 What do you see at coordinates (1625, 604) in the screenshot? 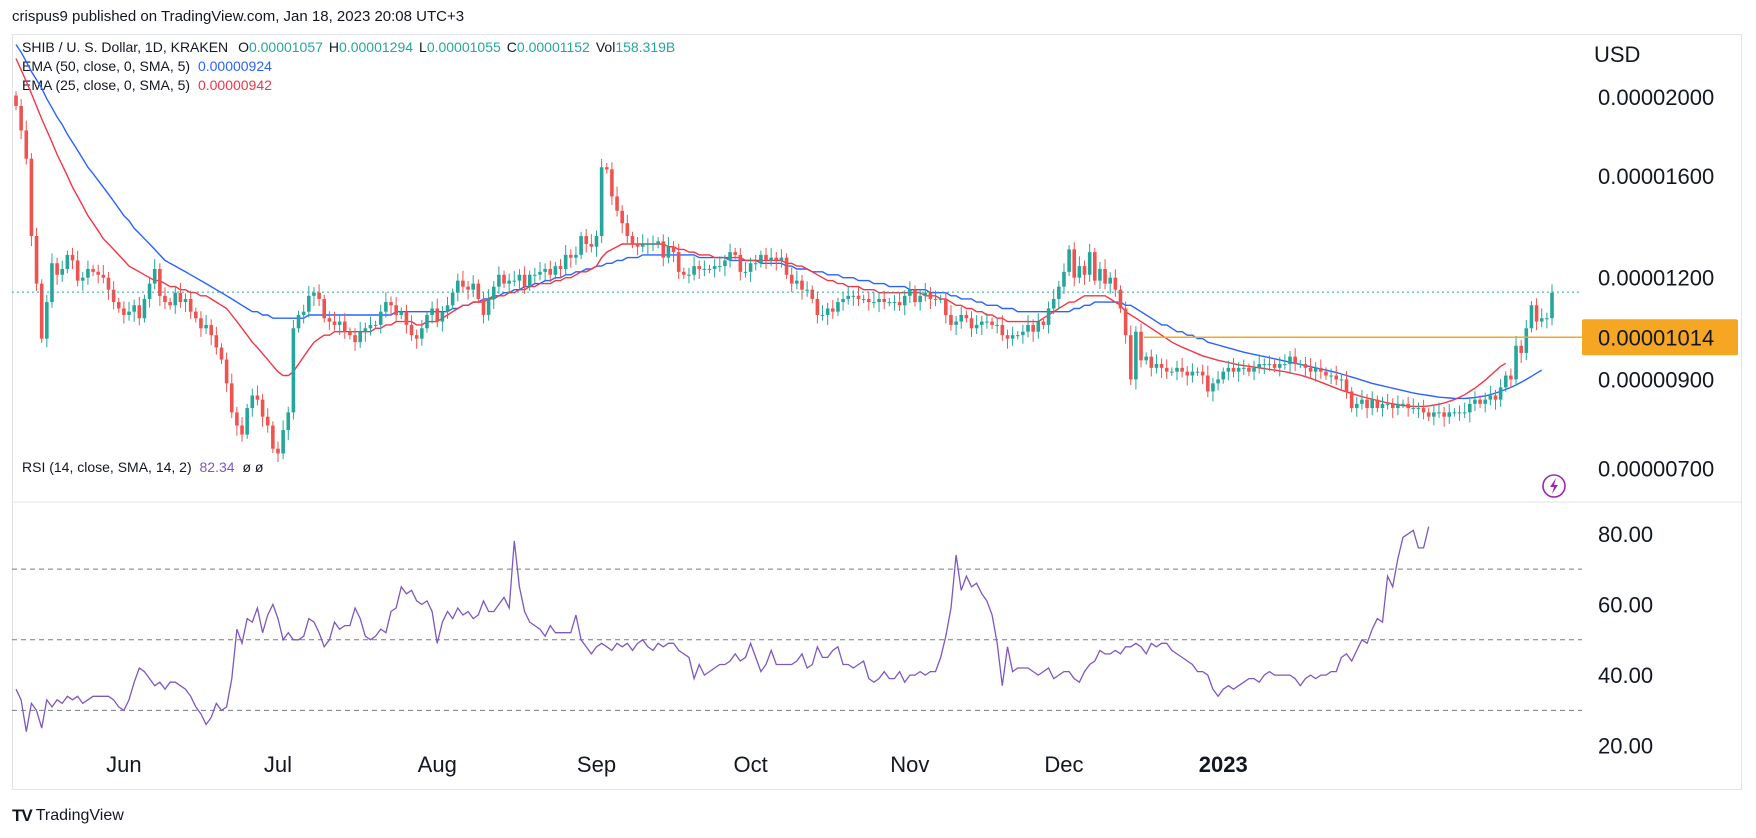
I see `rsi-tick-1: 60.00` at bounding box center [1625, 604].